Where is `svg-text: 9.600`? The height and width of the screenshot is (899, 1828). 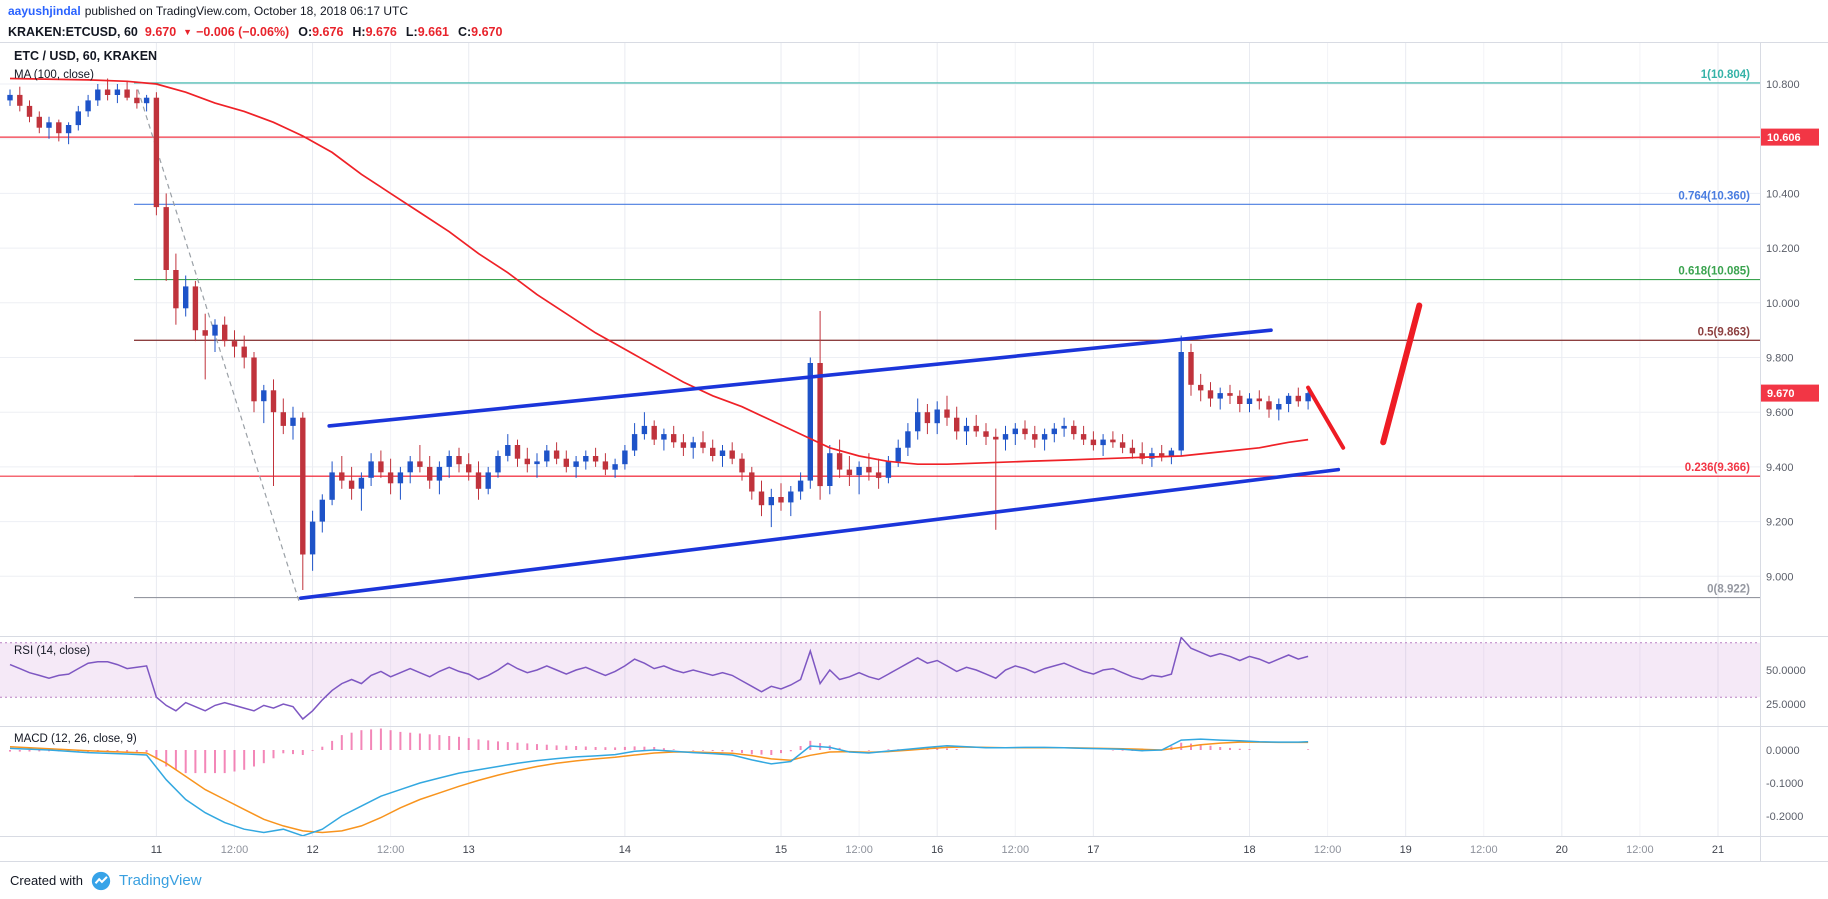
svg-text: 9.600 is located at coordinates (1780, 413).